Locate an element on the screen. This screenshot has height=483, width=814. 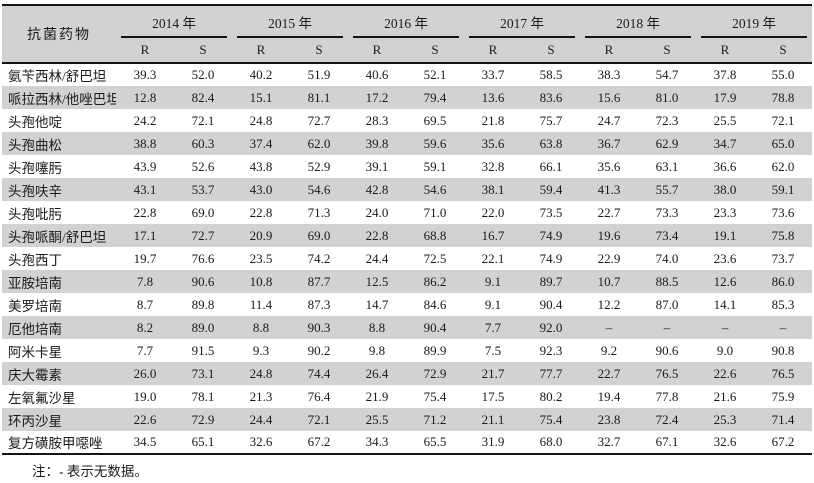
subheader-r-2016: R is located at coordinates (377, 51).